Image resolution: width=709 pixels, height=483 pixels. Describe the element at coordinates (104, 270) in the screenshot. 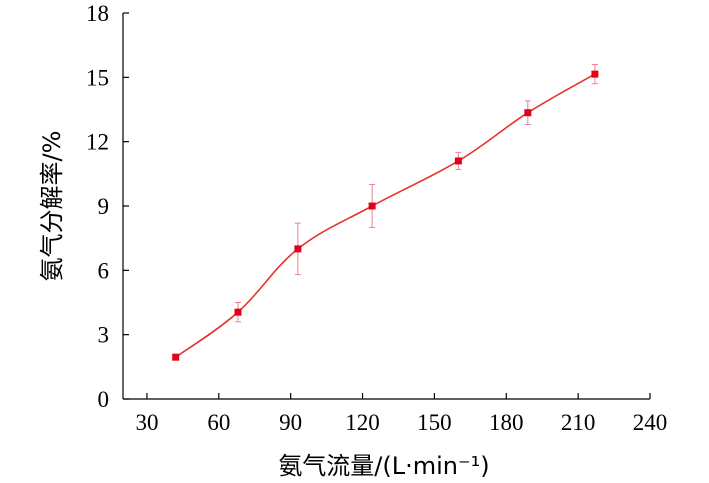

I see `y-tick-label: 6` at that location.